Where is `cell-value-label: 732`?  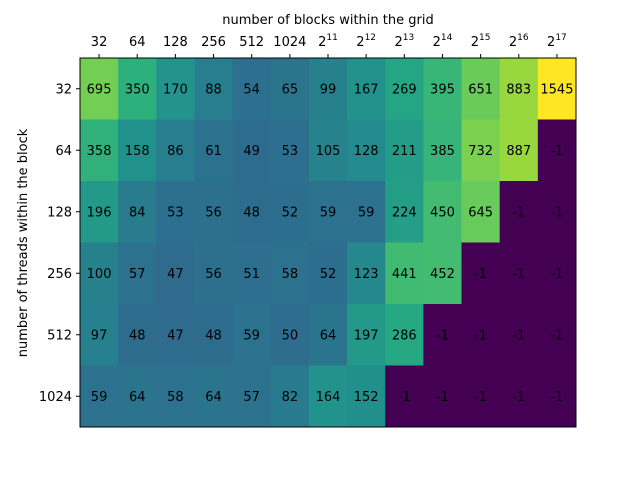 cell-value-label: 732 is located at coordinates (480, 151).